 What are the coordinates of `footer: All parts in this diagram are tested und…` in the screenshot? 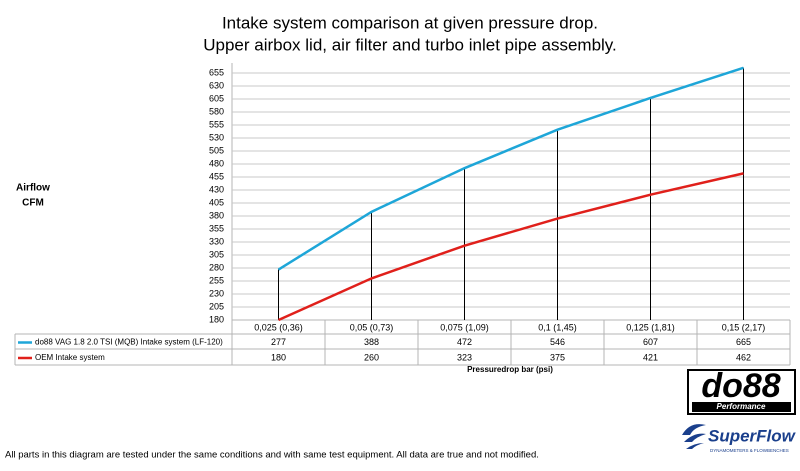 It's located at (272, 455).